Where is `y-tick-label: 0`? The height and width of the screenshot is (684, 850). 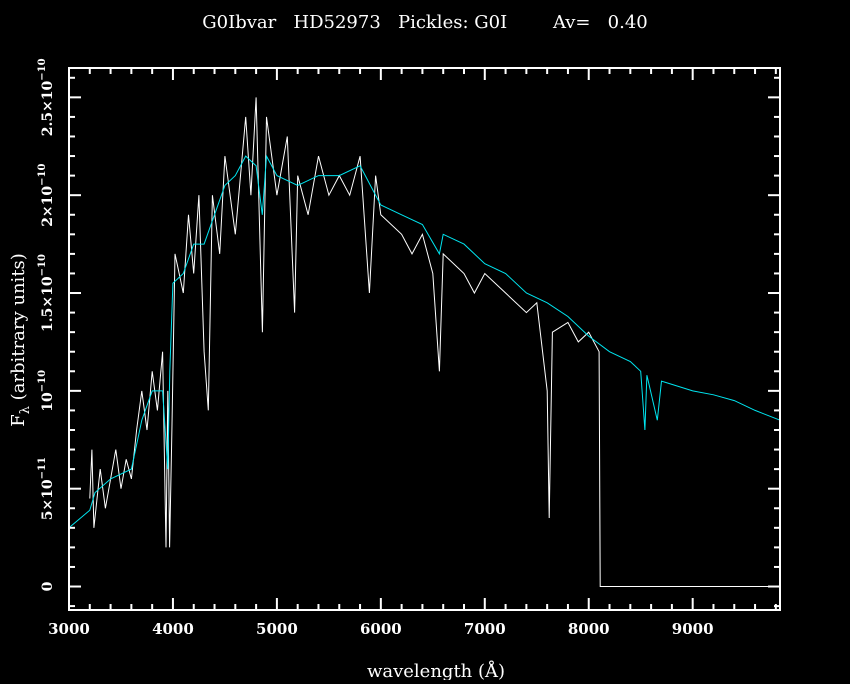
y-tick-label: 0 is located at coordinates (48, 586).